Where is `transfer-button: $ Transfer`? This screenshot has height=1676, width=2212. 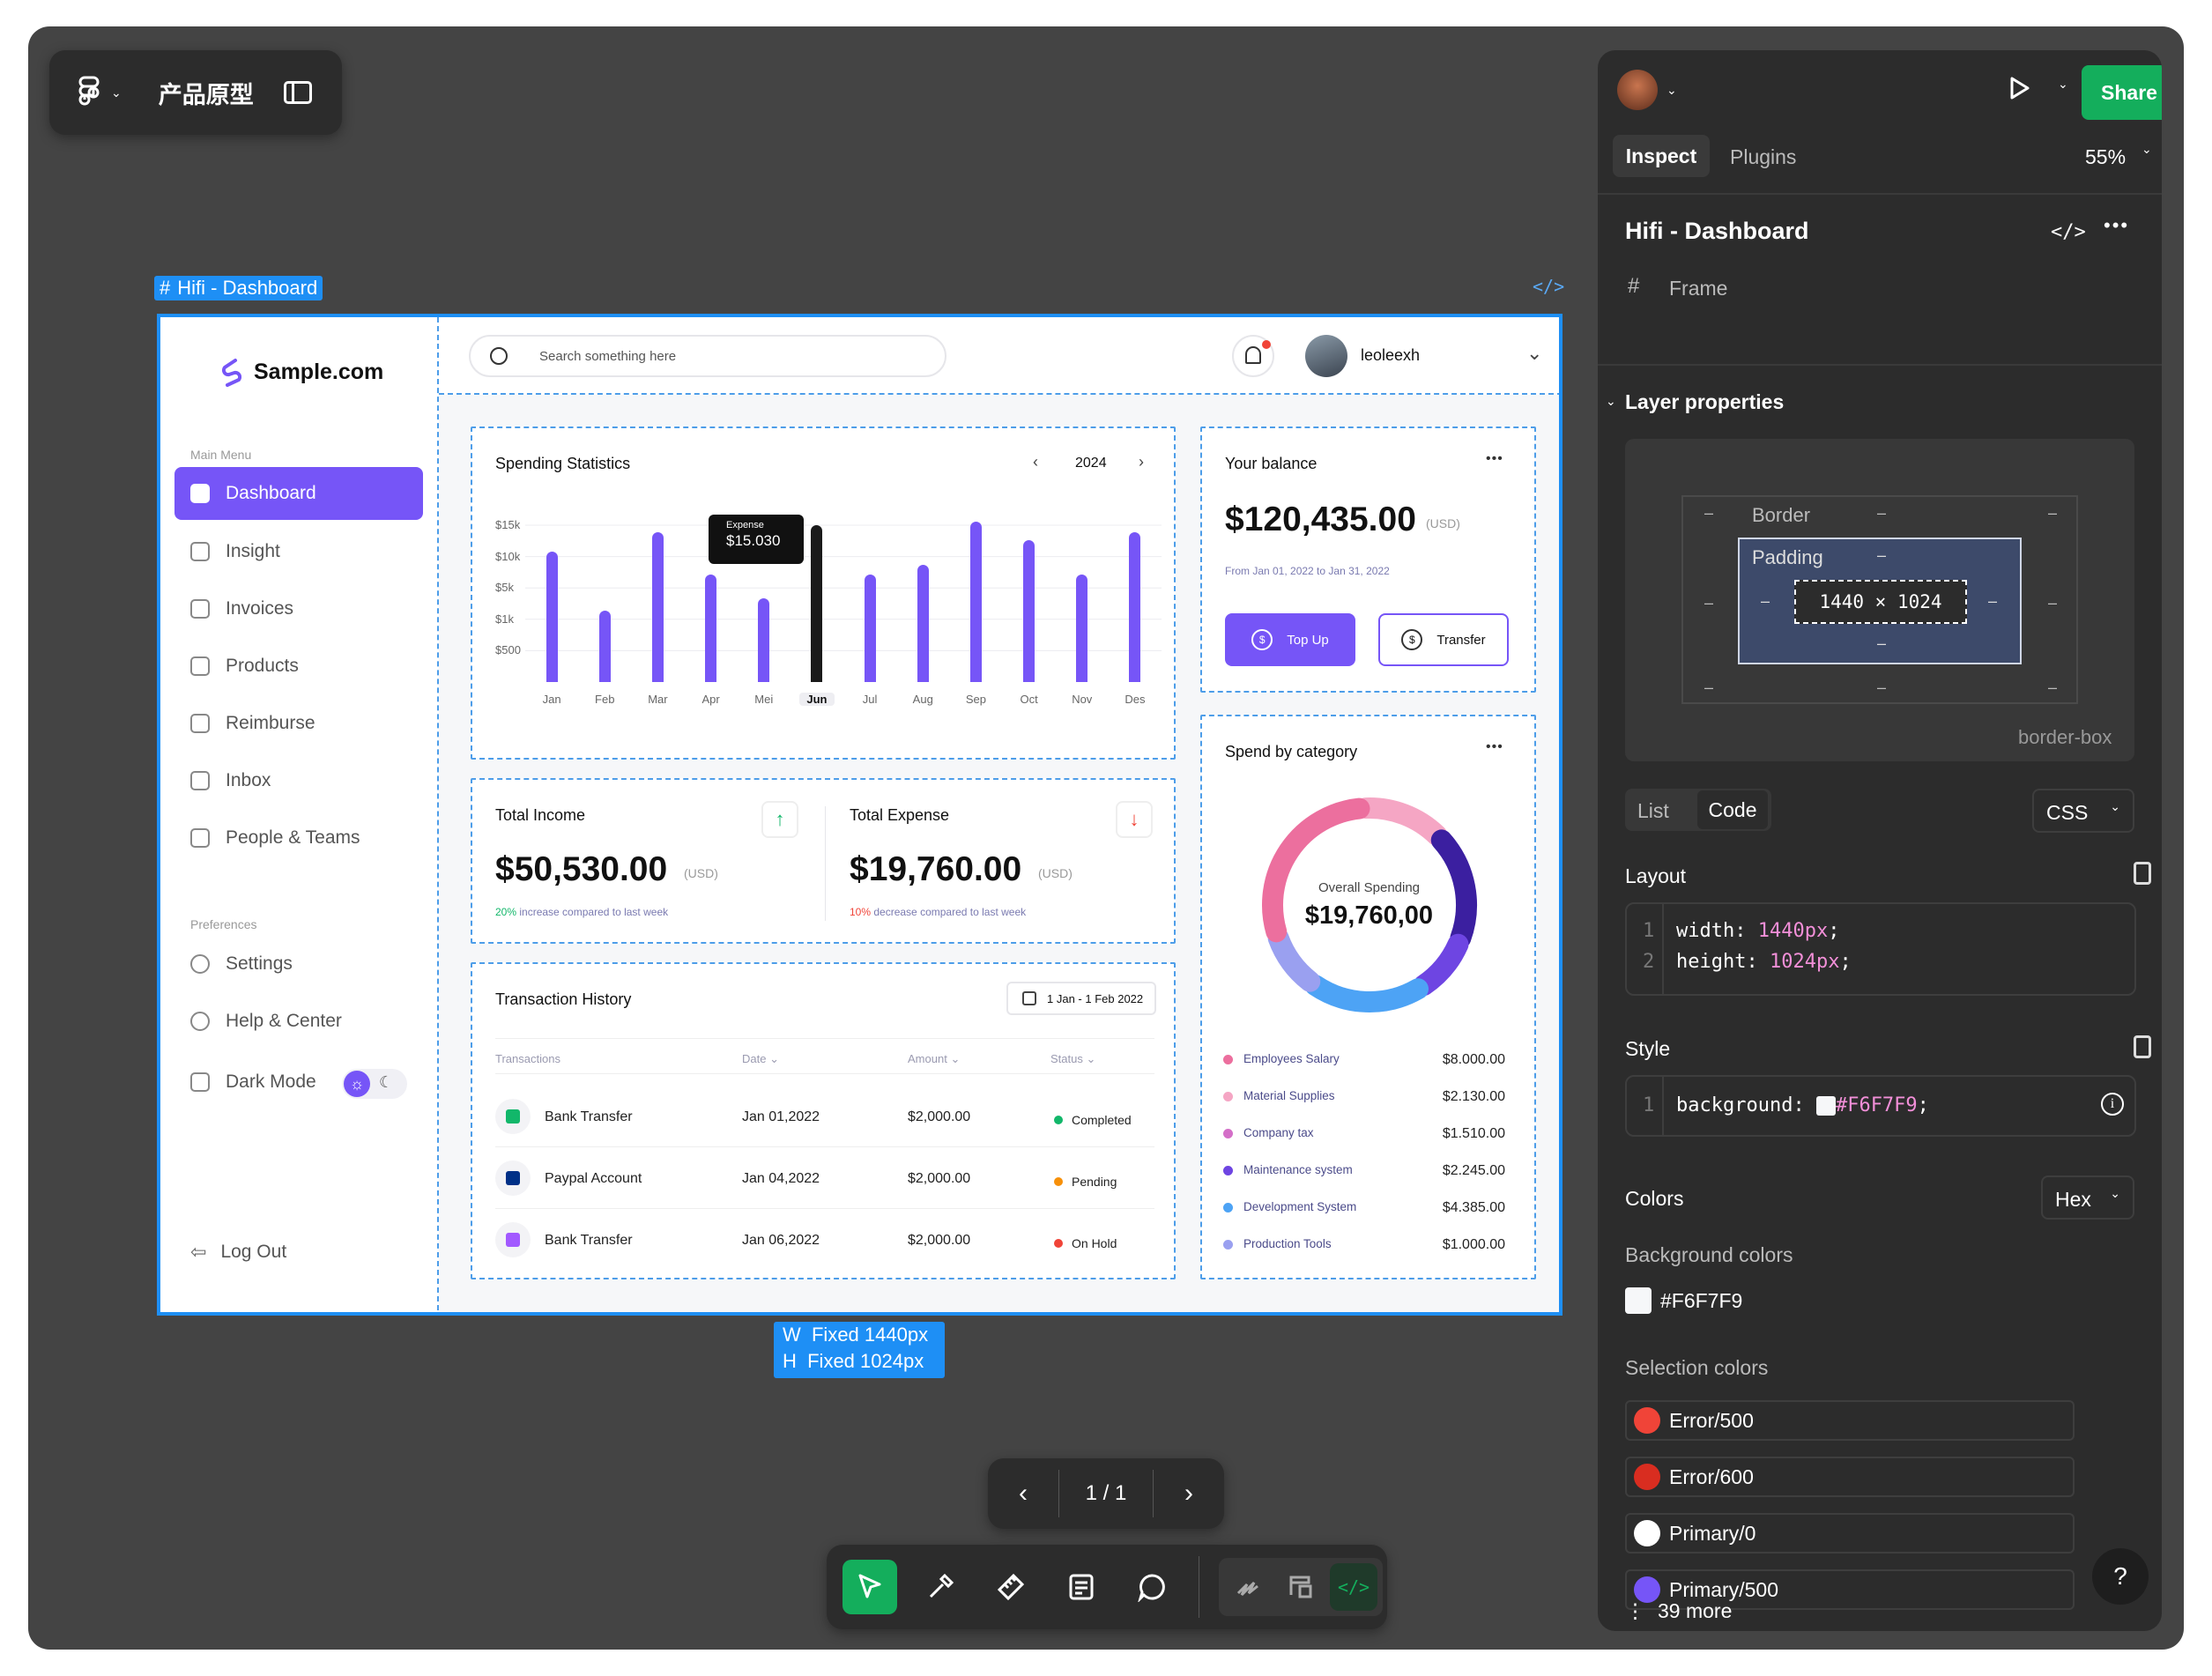 transfer-button: $ Transfer is located at coordinates (1443, 639).